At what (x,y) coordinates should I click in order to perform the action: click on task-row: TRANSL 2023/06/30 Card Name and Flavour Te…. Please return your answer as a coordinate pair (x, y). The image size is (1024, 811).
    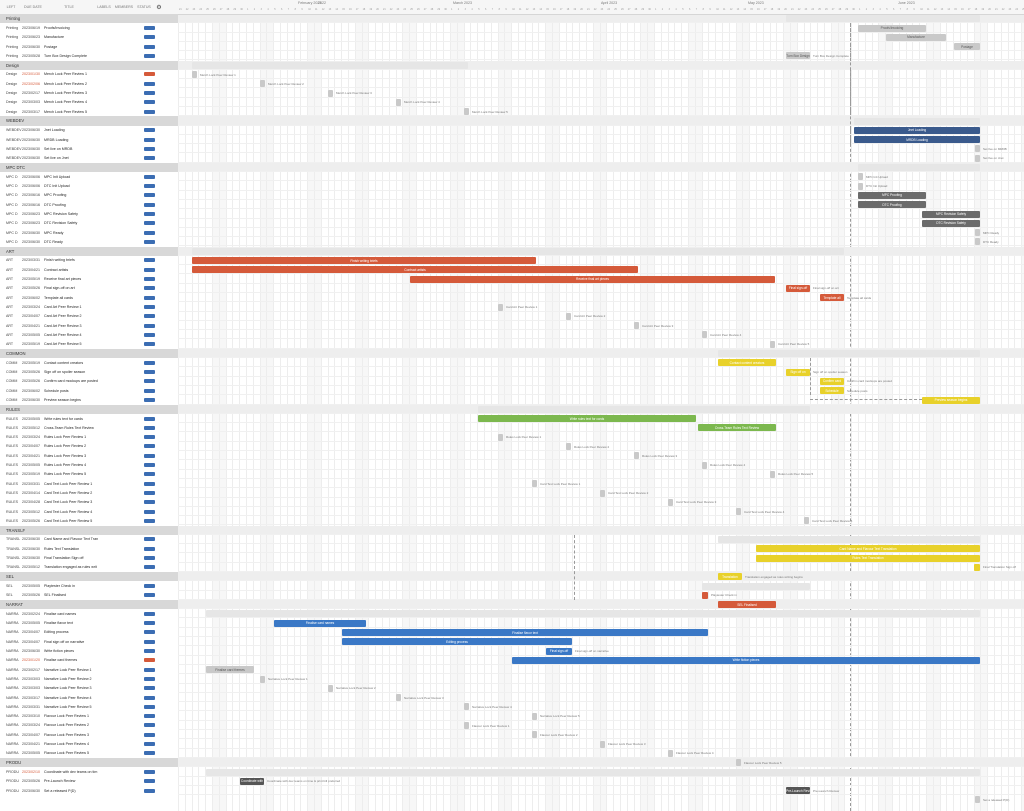
    Looking at the image, I should click on (89, 539).